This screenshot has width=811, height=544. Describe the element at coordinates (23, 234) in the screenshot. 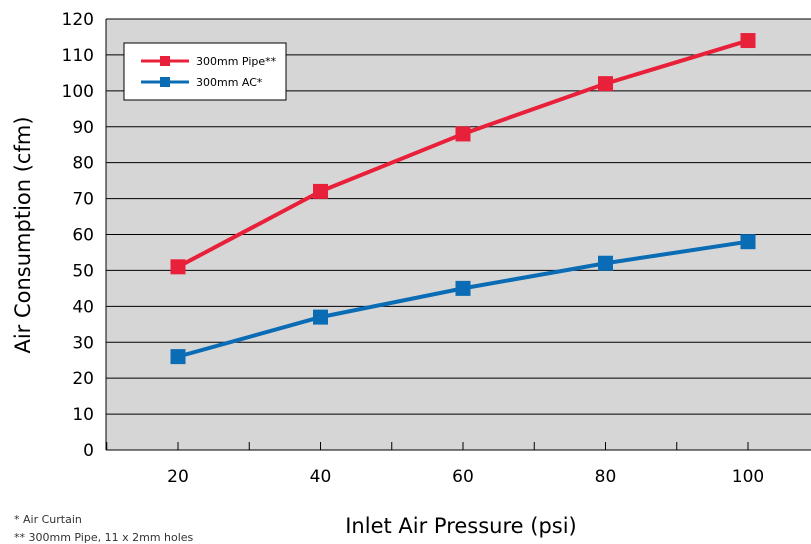

I see `y-axis-title: Air Consumption (cfm)` at that location.